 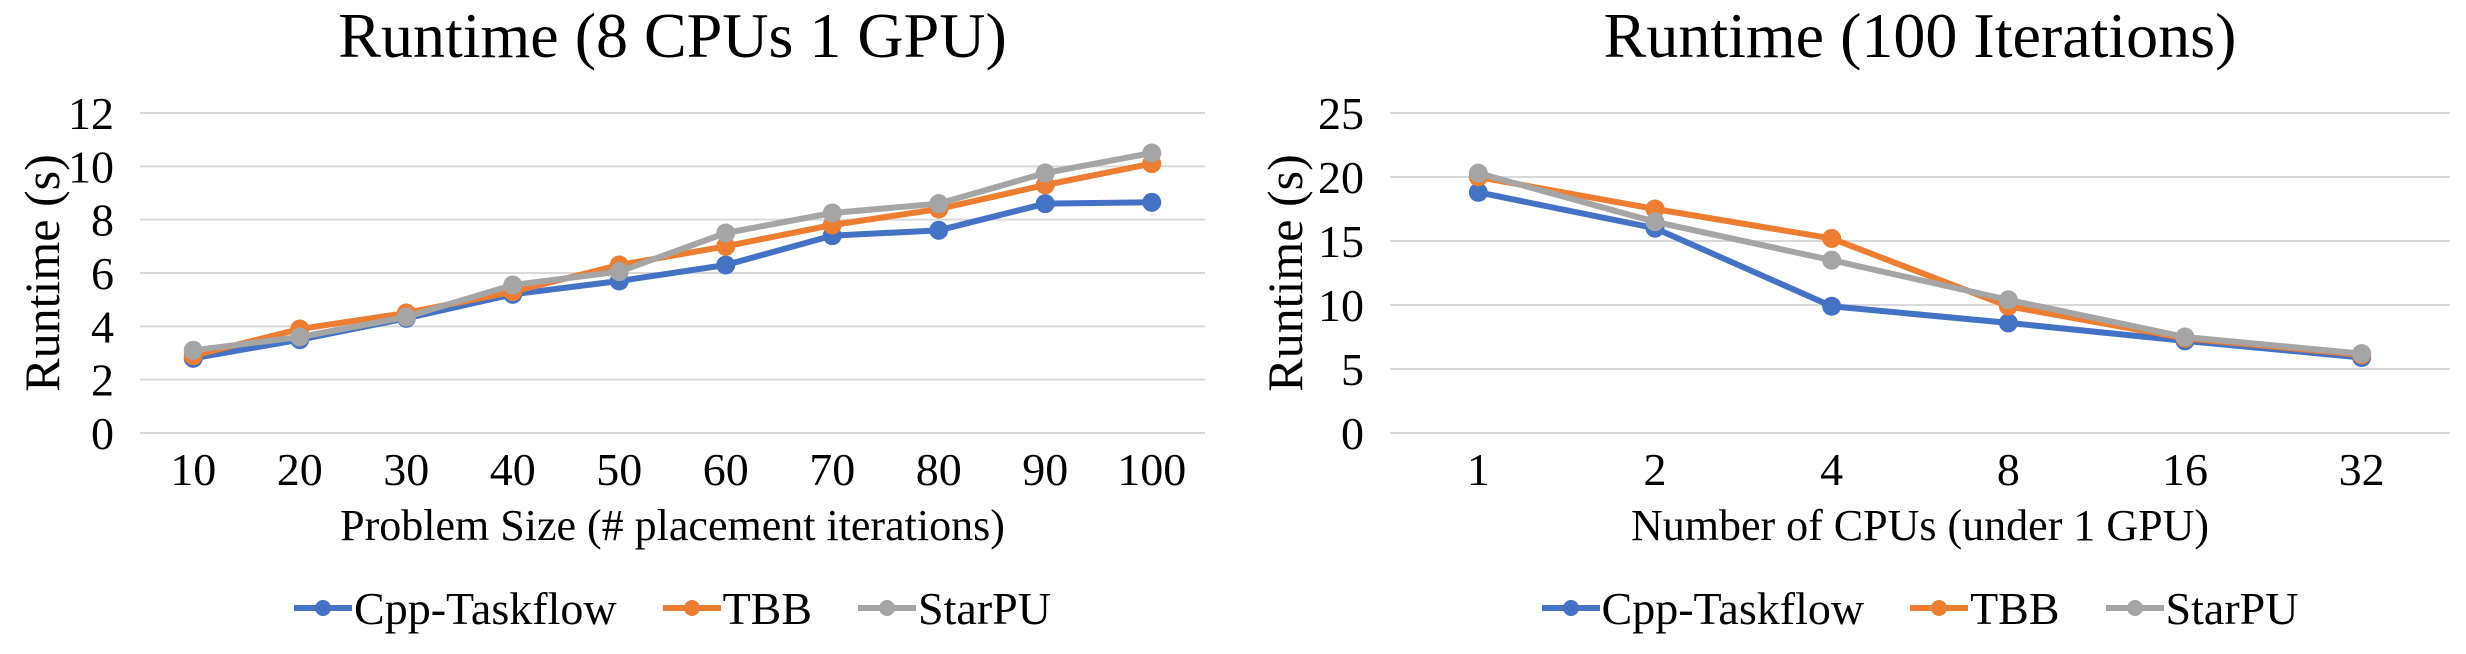 I want to click on x-tick-label: 32, so click(x=2362, y=469).